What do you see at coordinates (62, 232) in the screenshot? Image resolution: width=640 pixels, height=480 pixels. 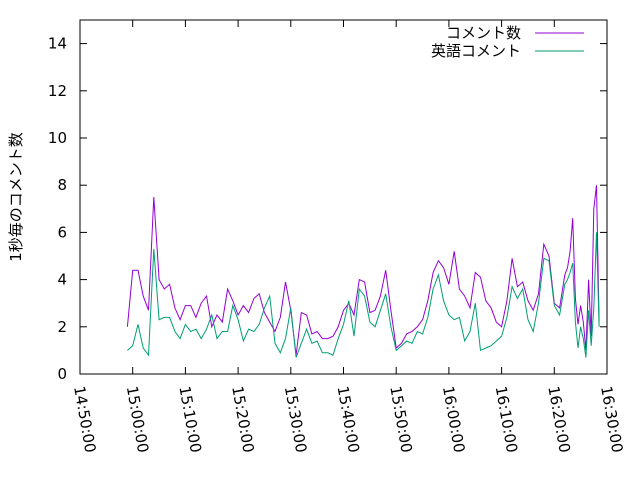 I see `y-tick-label: 6` at bounding box center [62, 232].